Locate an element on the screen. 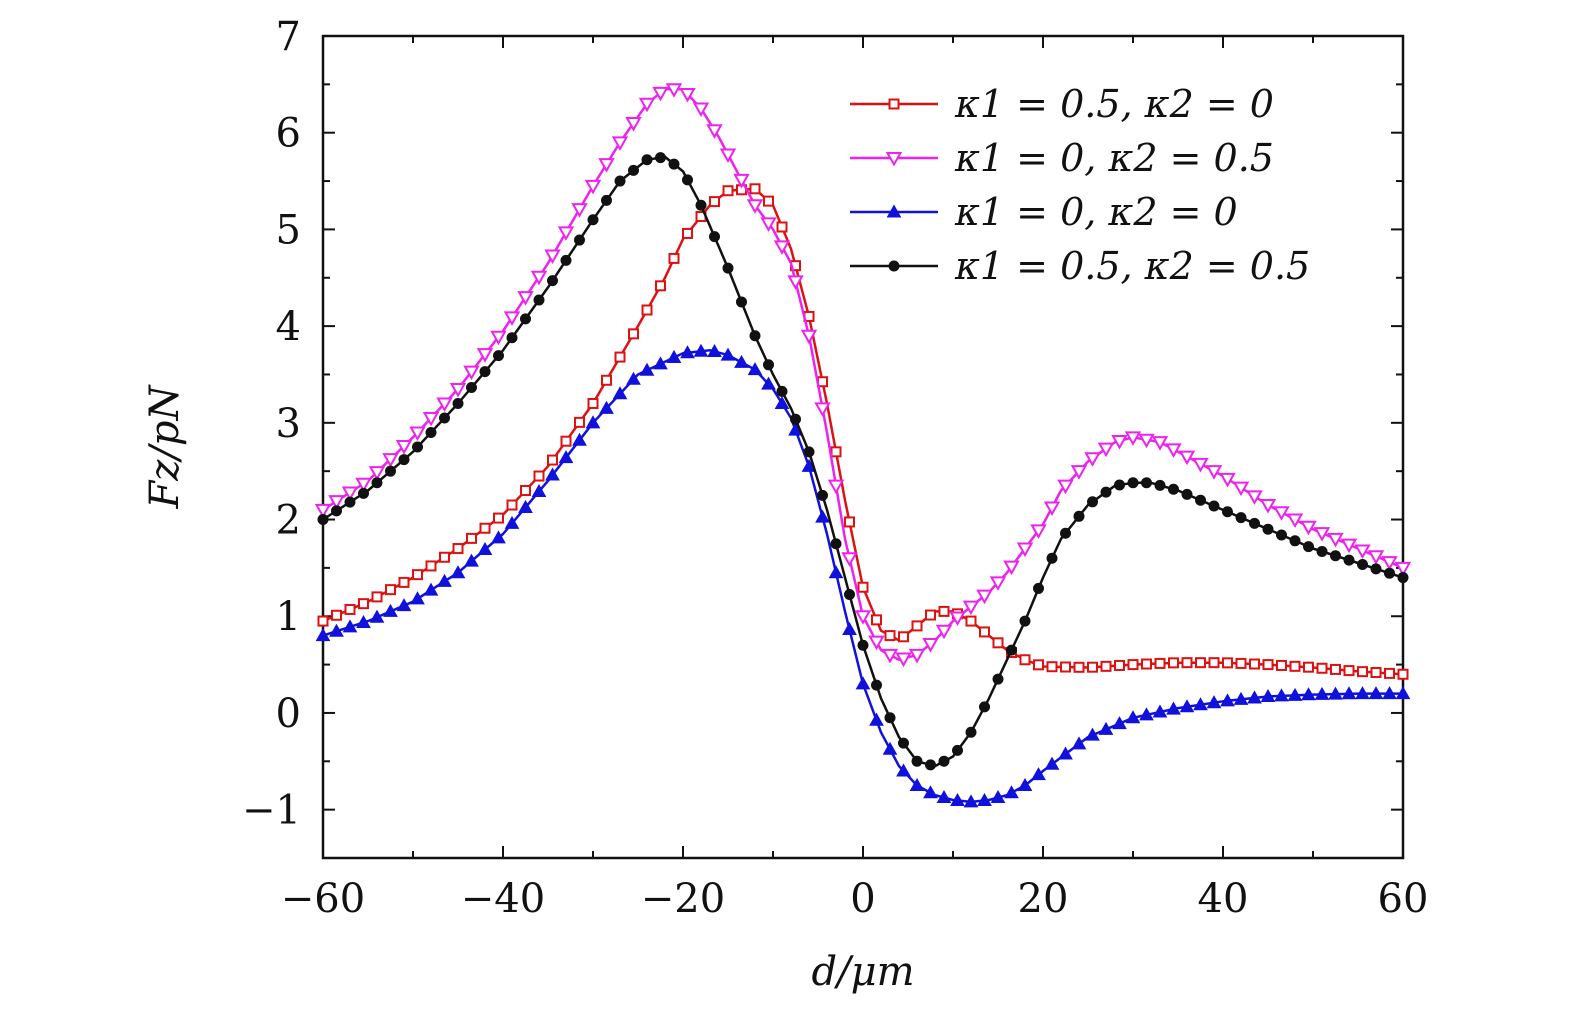  x-tick-label: 20 is located at coordinates (1043, 899).